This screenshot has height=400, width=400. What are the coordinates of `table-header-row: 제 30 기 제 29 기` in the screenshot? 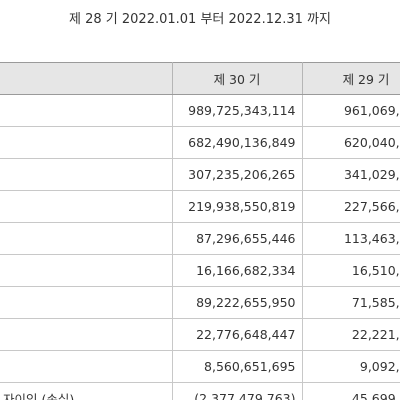 It's located at (200, 78).